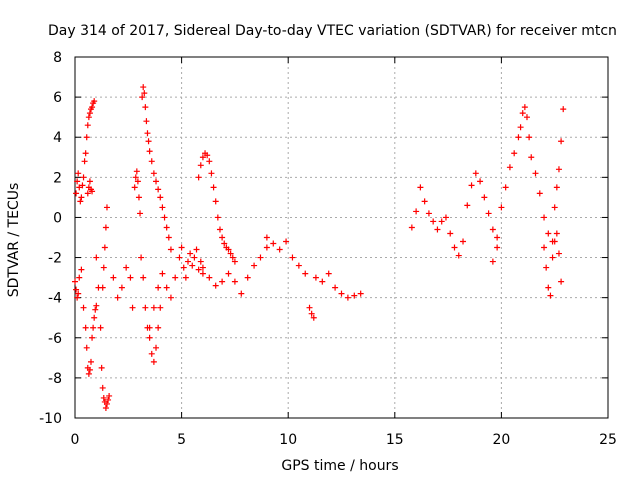 The width and height of the screenshot is (640, 480). Describe the element at coordinates (554, 202) in the screenshot. I see `series-sdtvar-22-23h-tail` at that location.